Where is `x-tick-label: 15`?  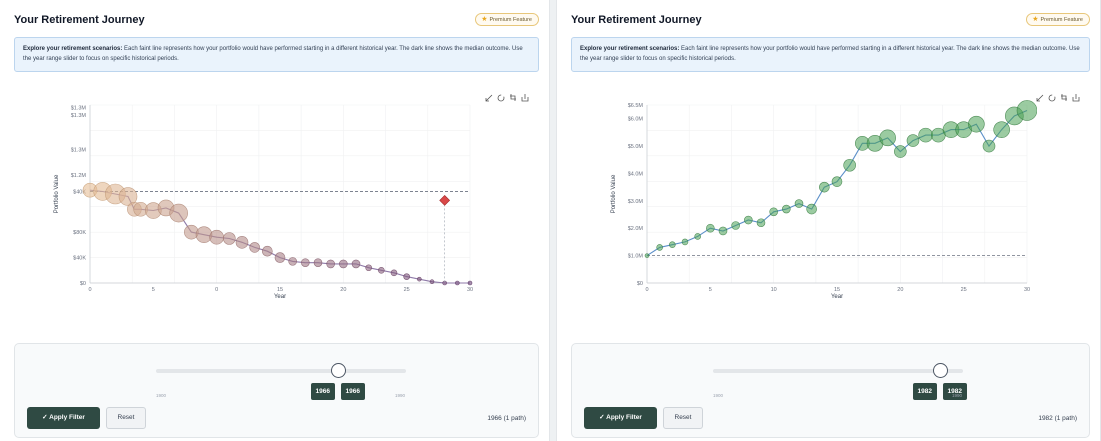 x-tick-label: 15 is located at coordinates (280, 290).